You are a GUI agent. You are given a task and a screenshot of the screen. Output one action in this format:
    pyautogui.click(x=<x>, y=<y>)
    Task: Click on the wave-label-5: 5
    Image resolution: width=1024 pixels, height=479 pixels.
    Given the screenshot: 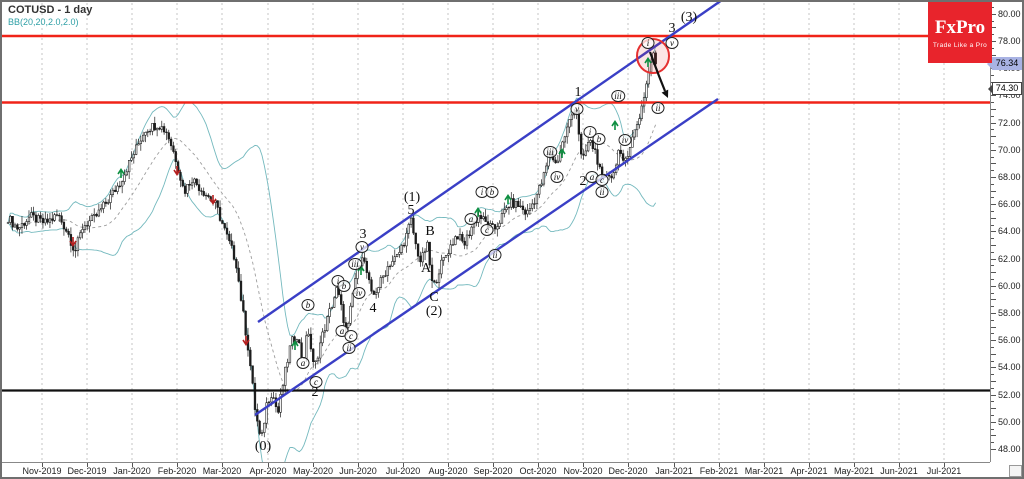 What is the action you would take?
    pyautogui.click(x=411, y=210)
    